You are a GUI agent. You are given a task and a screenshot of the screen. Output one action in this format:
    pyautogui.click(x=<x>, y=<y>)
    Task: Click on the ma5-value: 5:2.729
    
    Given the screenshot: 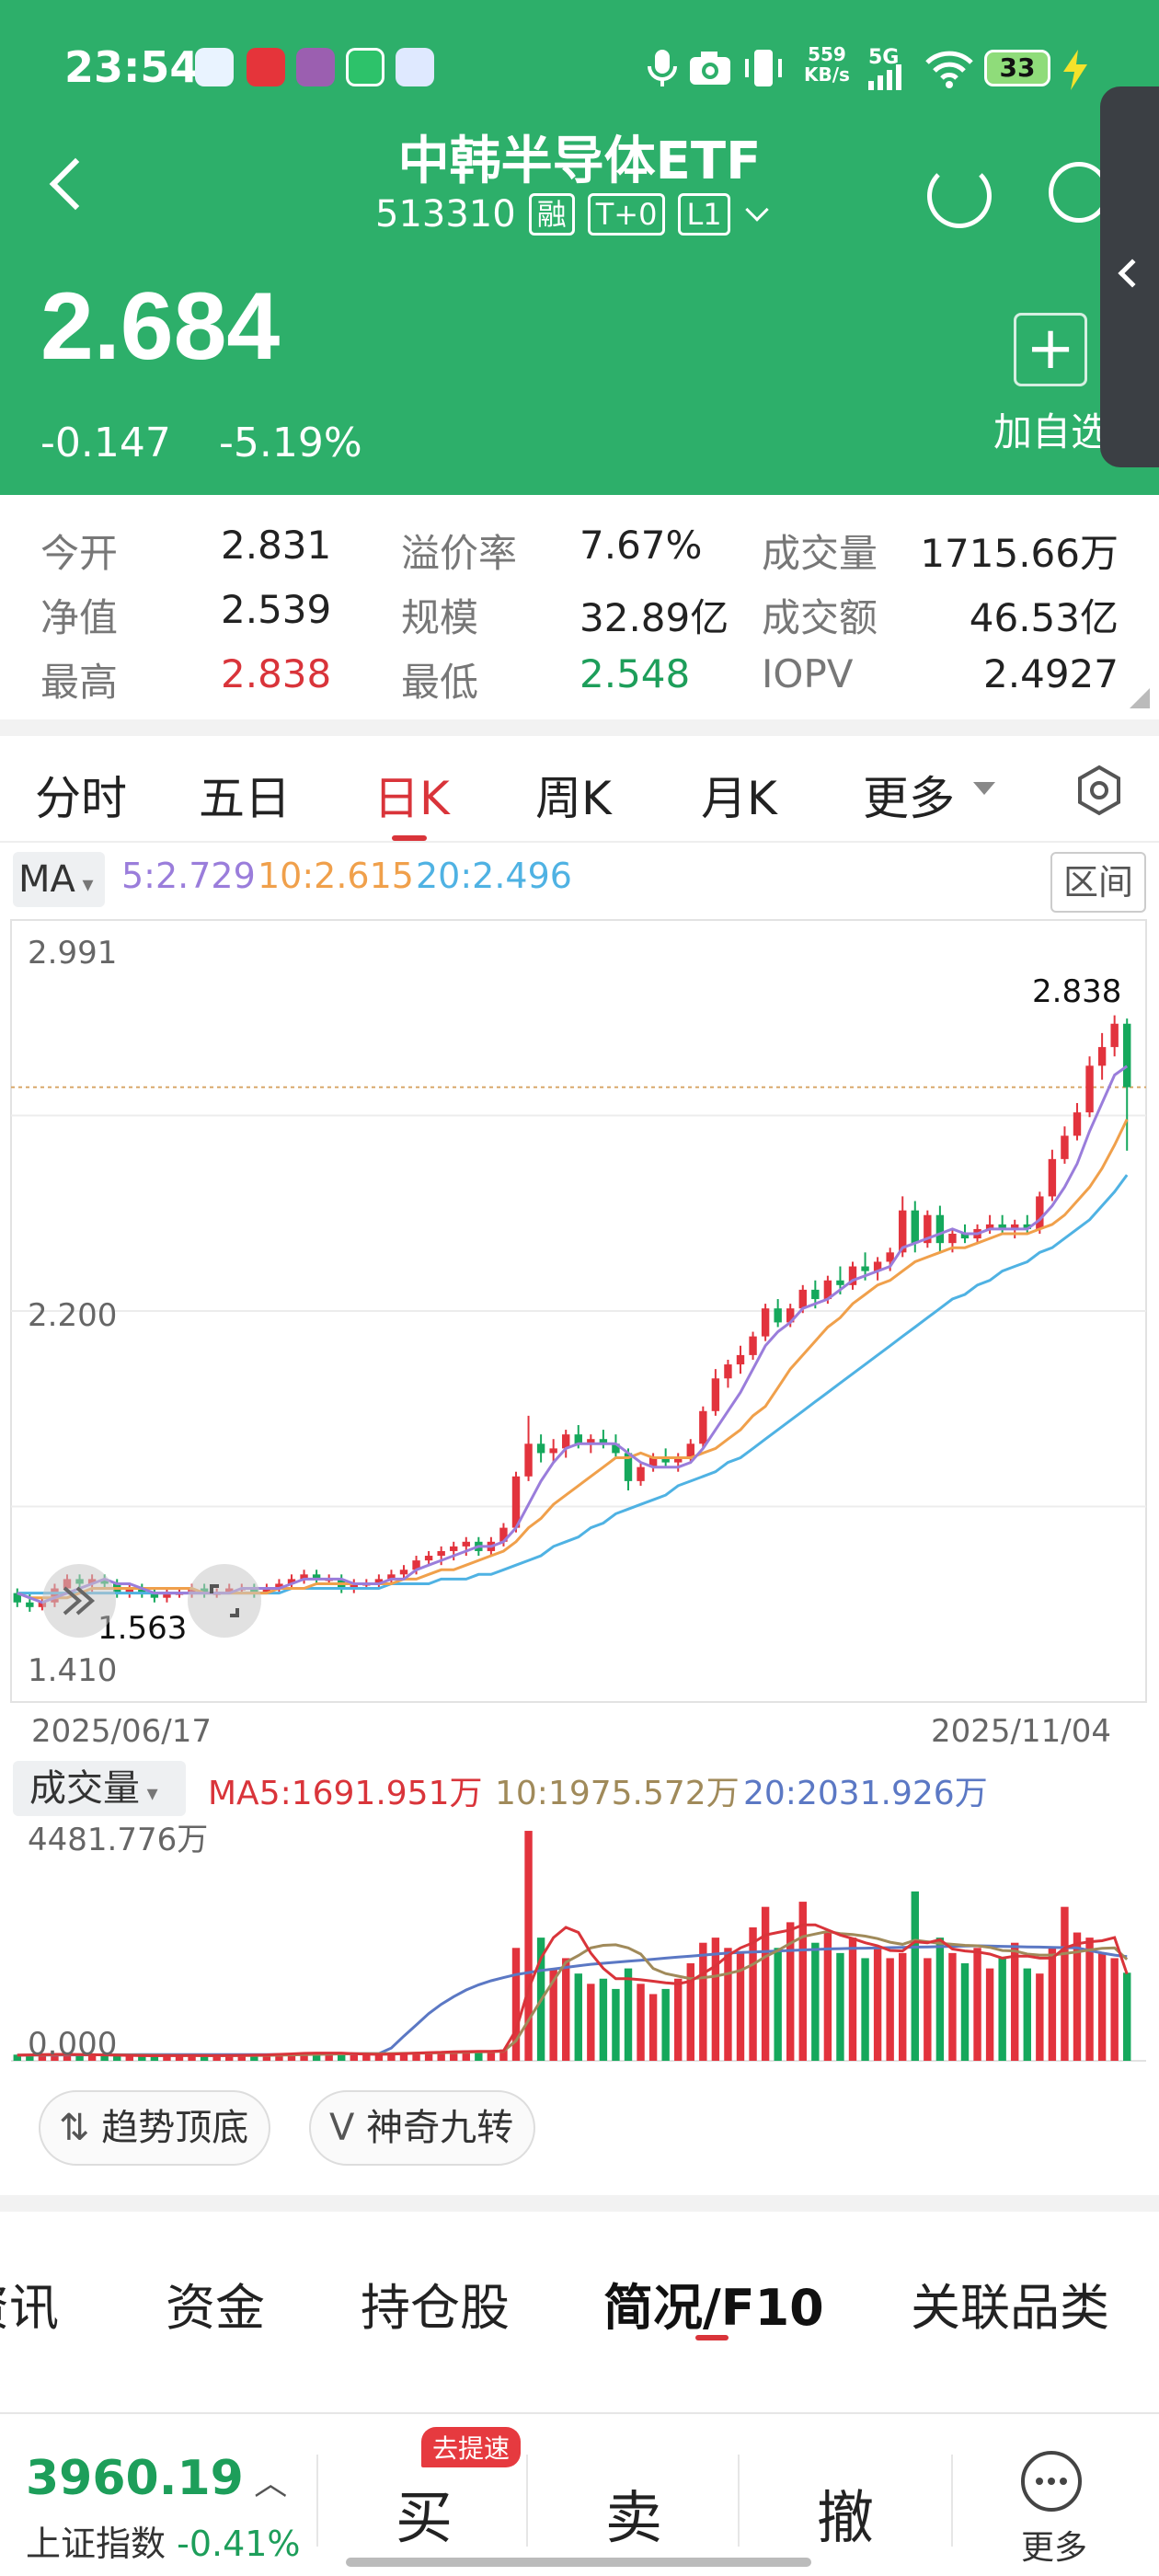 What is the action you would take?
    pyautogui.click(x=188, y=876)
    